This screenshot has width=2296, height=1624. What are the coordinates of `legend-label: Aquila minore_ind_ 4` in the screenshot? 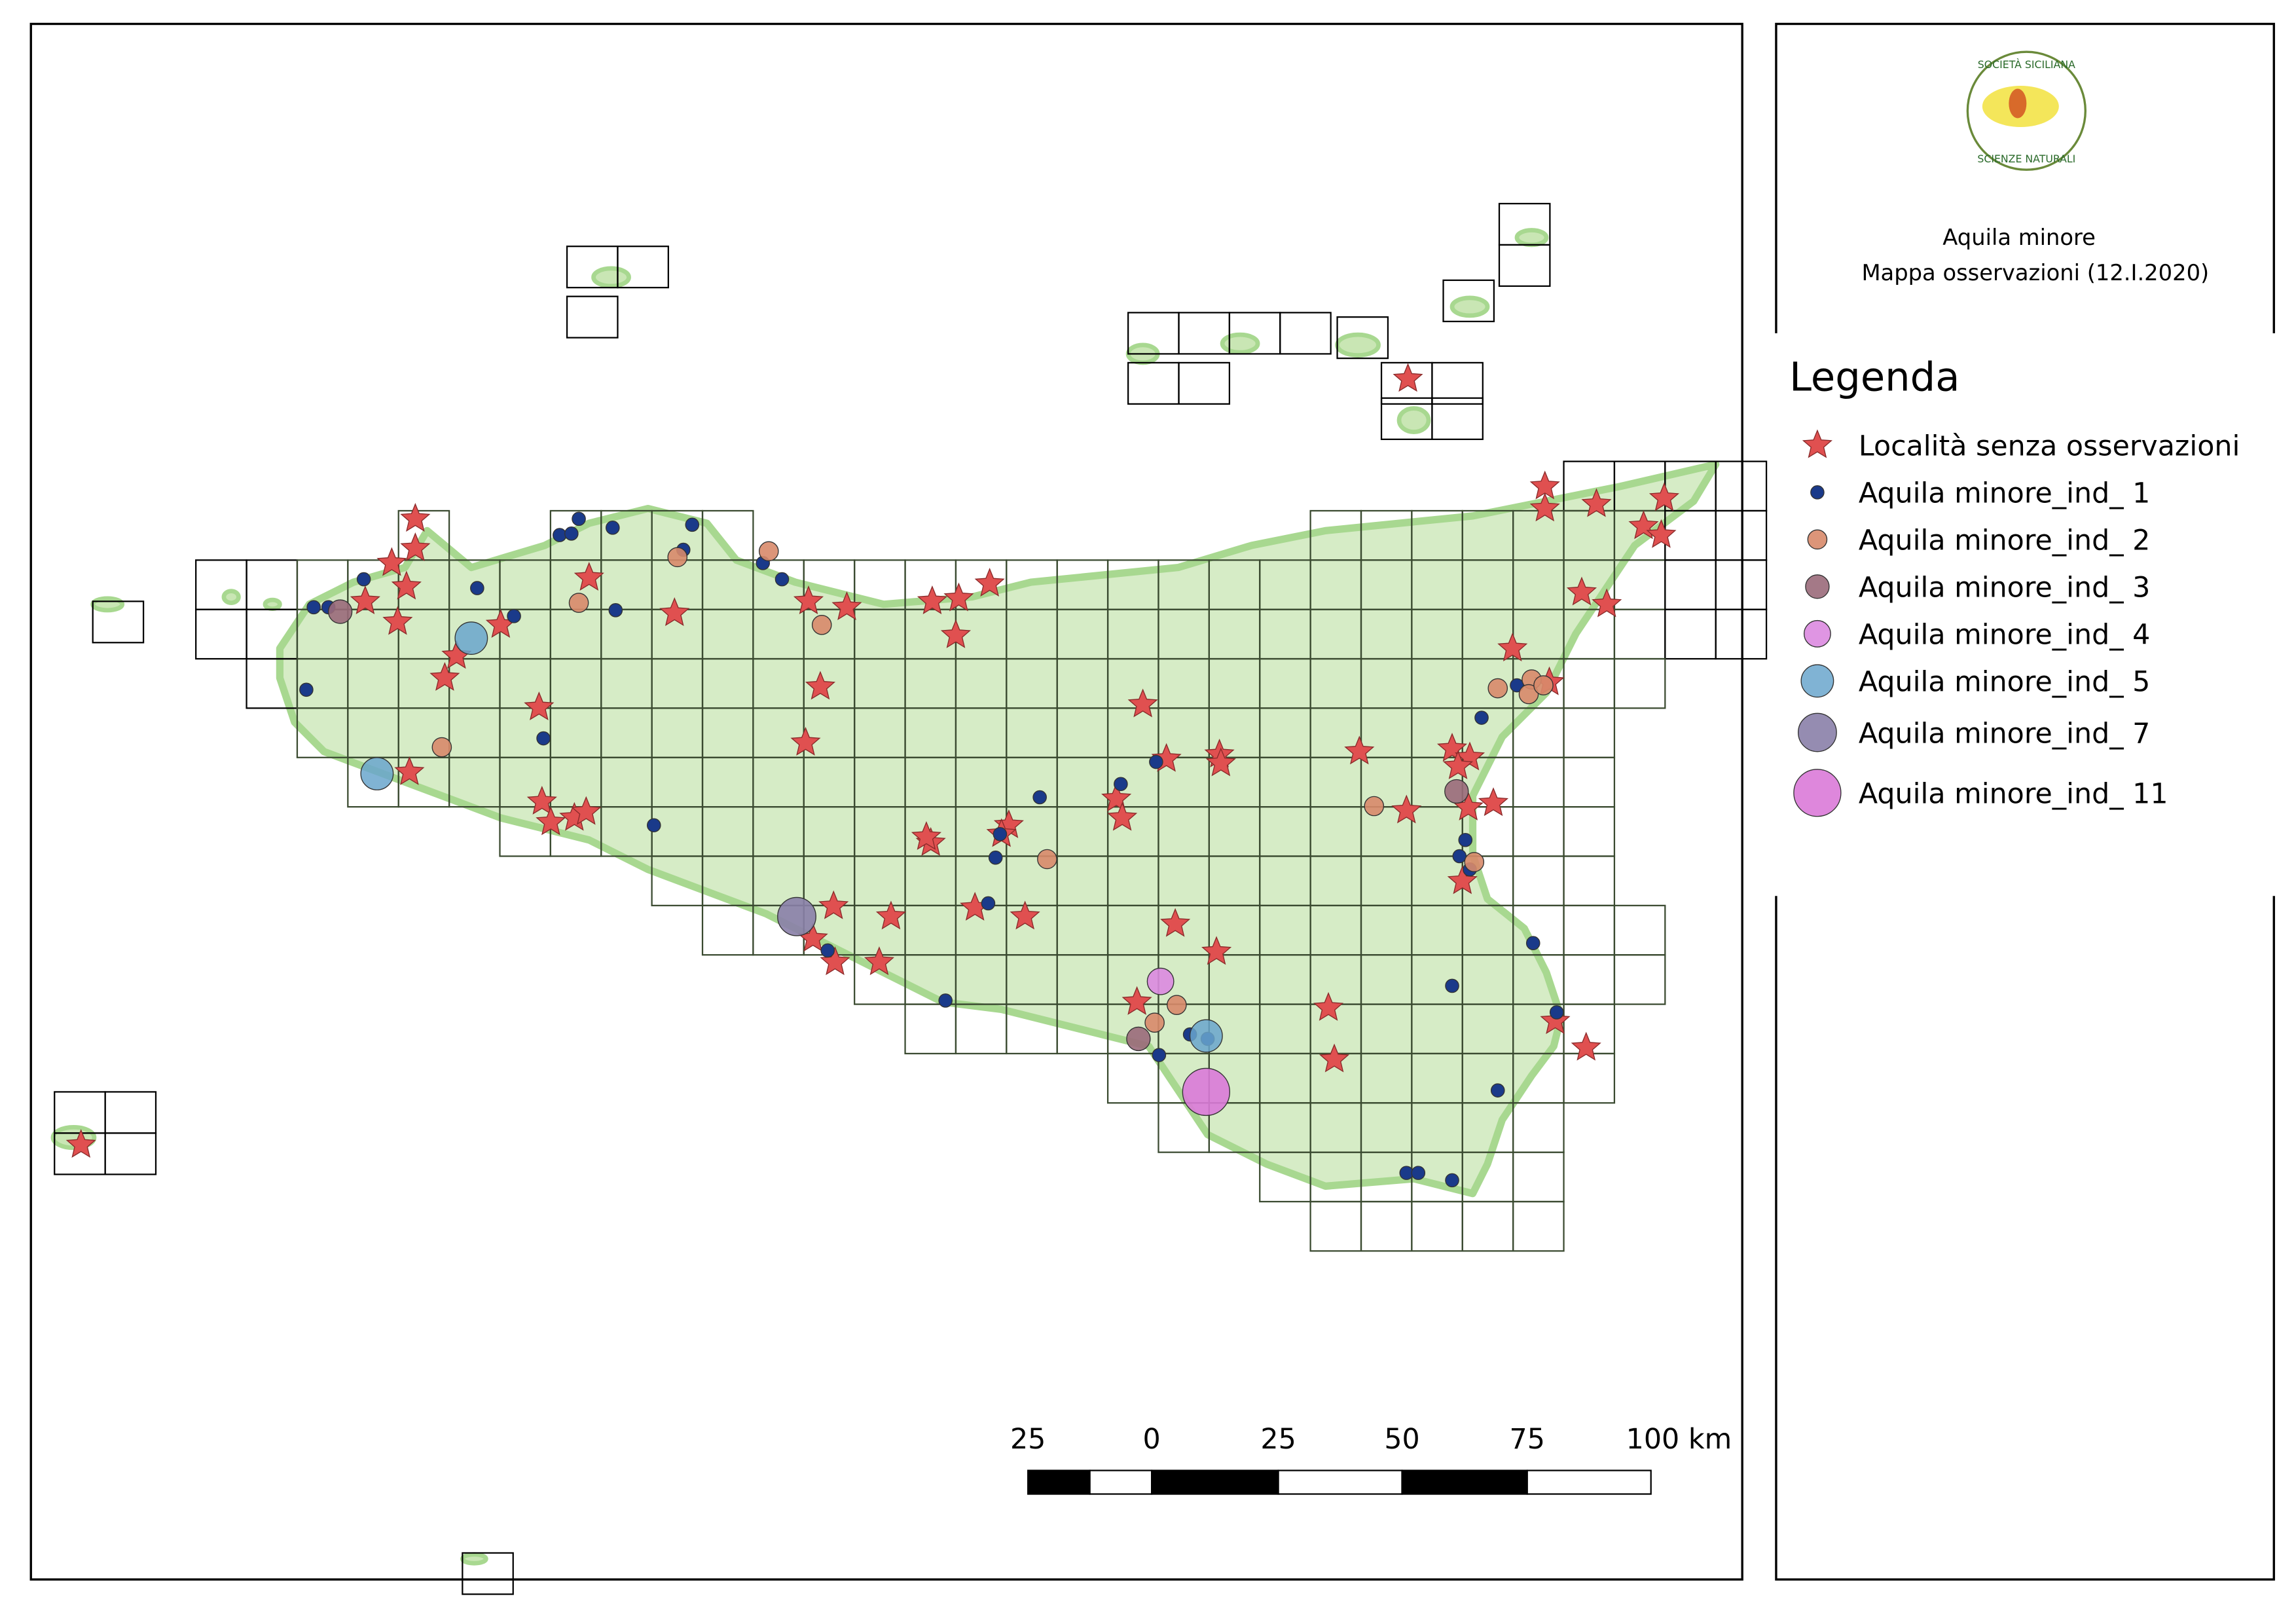 It's located at (2004, 635).